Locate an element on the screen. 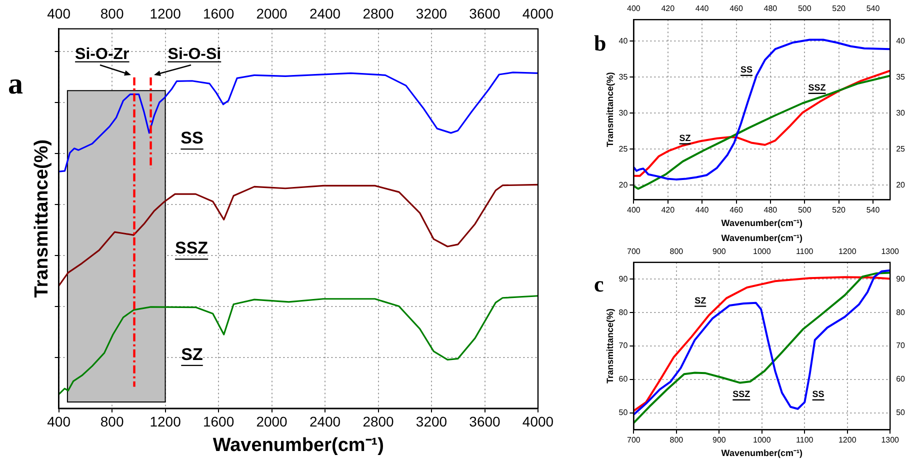 The height and width of the screenshot is (460, 909). x2-tick-label: 540 is located at coordinates (873, 9).